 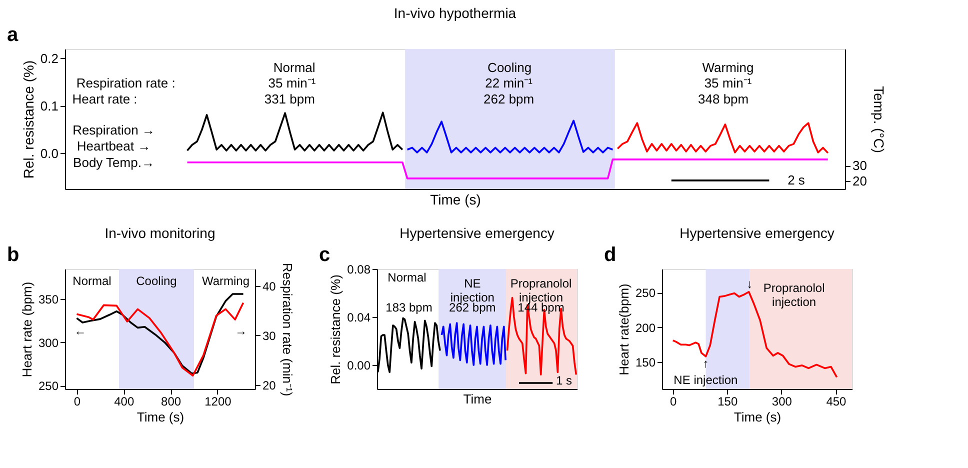 What do you see at coordinates (359, 317) in the screenshot?
I see `y-tick-label: 0.04` at bounding box center [359, 317].